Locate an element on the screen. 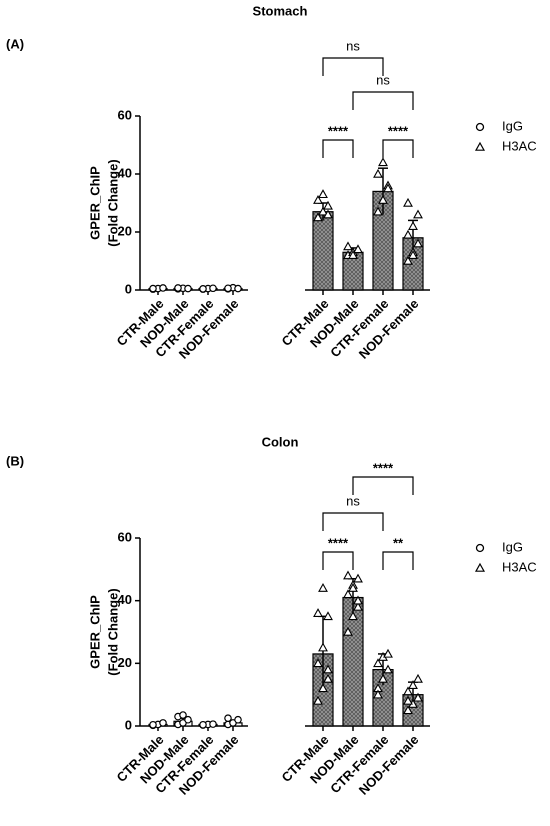 This screenshot has height=826, width=550. chart-title: Stomach is located at coordinates (280, 10).